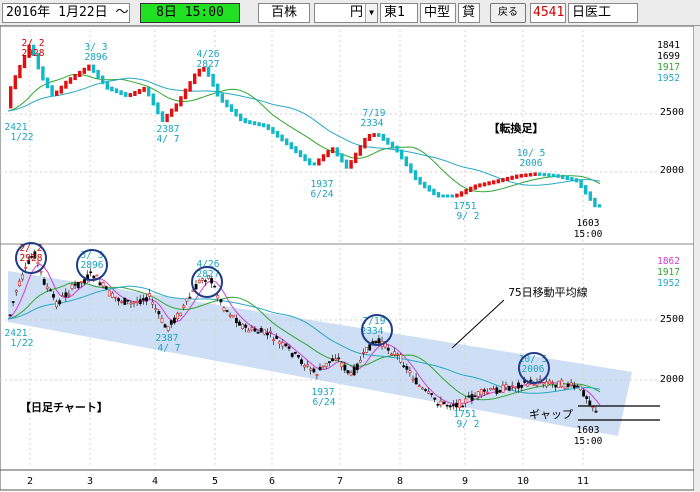 The height and width of the screenshot is (492, 700). I want to click on period-display: 8日 15:00, so click(190, 13).